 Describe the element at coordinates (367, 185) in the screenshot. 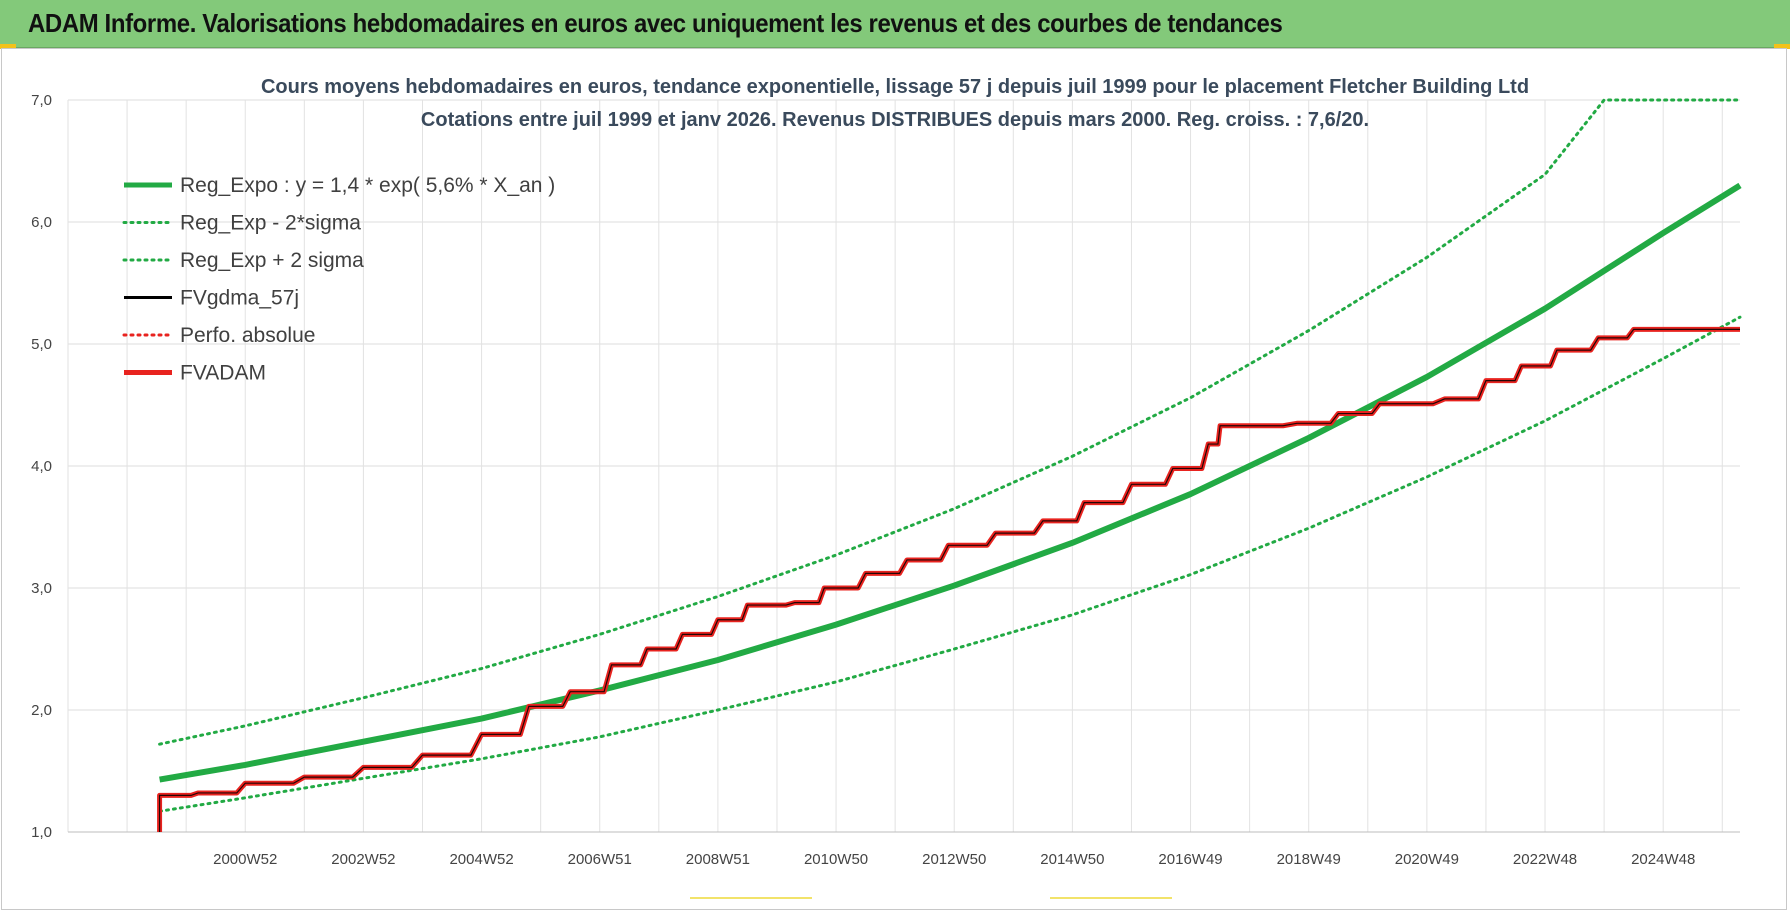

I see `legend-label: Reg_Expo : y = 1,4 * exp( 5,6% * X_an )` at that location.